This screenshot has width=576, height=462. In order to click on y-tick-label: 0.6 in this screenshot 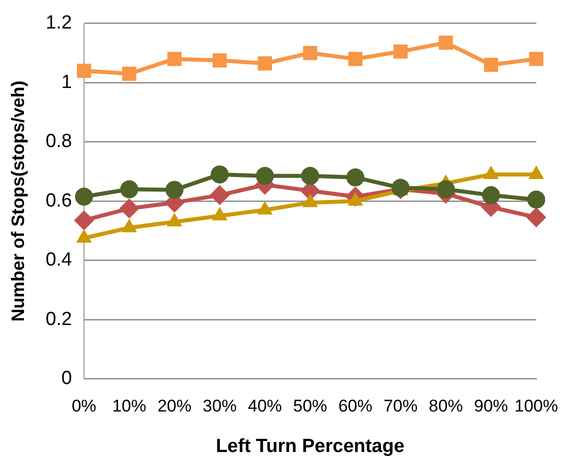, I will do `click(59, 201)`.